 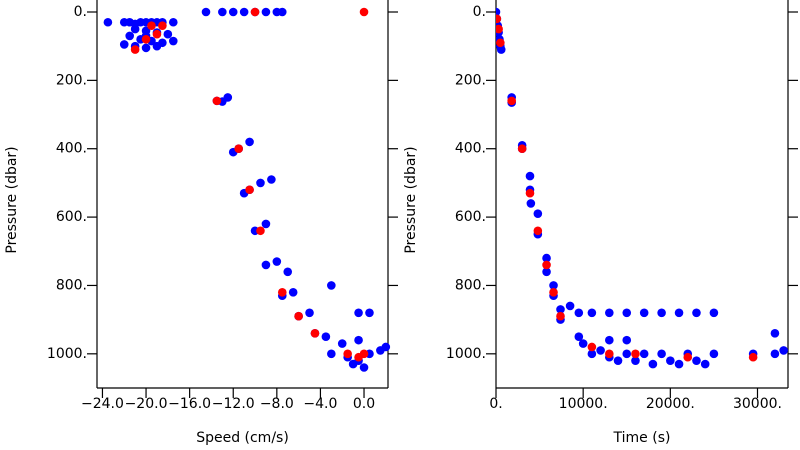 What do you see at coordinates (102, 404) in the screenshot?
I see `x-tick-label: −24.0` at bounding box center [102, 404].